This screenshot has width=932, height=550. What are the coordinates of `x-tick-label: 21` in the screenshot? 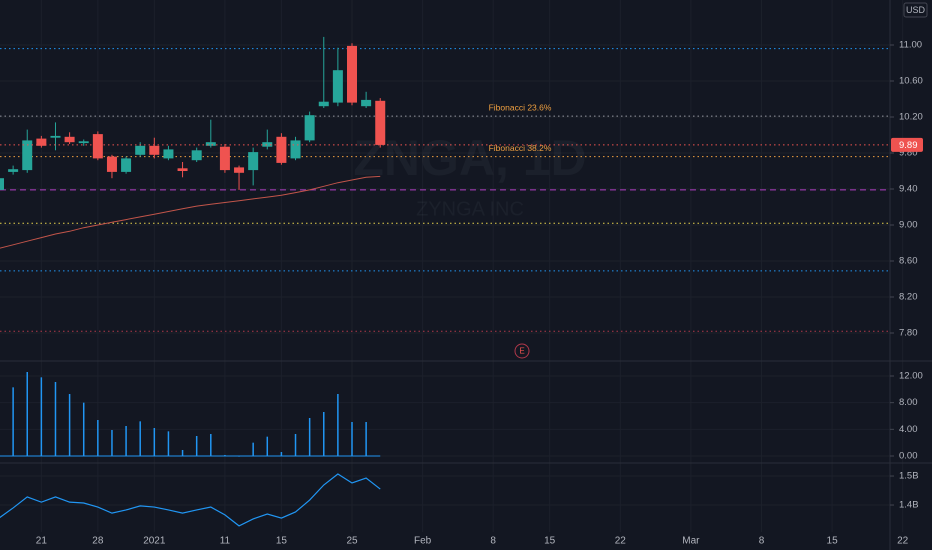 It's located at (42, 541).